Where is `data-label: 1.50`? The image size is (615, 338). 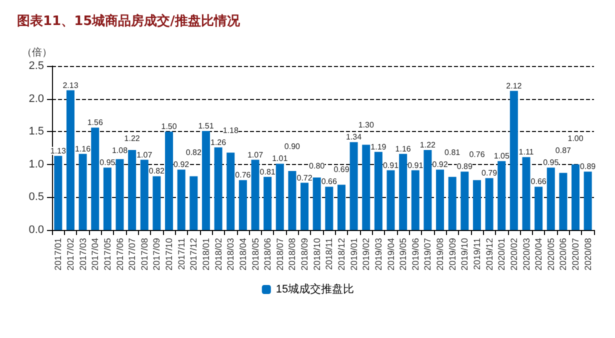
data-label: 1.50 is located at coordinates (169, 127).